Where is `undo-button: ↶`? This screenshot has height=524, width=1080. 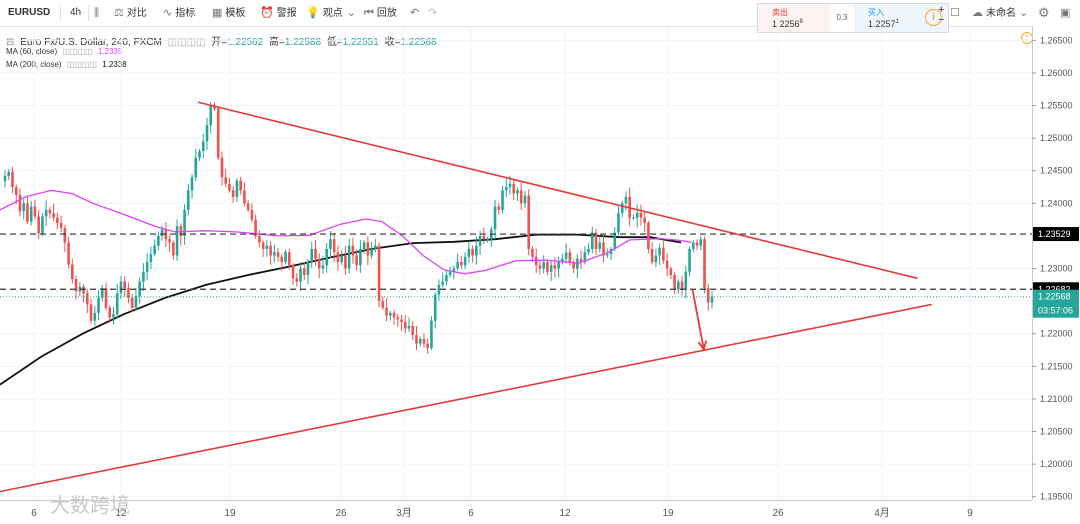
undo-button: ↶ is located at coordinates (416, 13).